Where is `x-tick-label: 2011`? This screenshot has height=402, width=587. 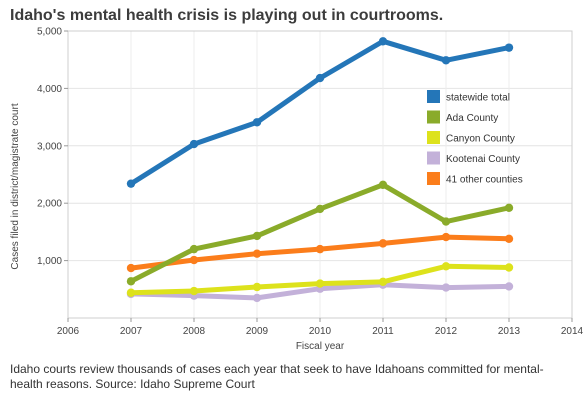
x-tick-label: 2011 is located at coordinates (383, 331).